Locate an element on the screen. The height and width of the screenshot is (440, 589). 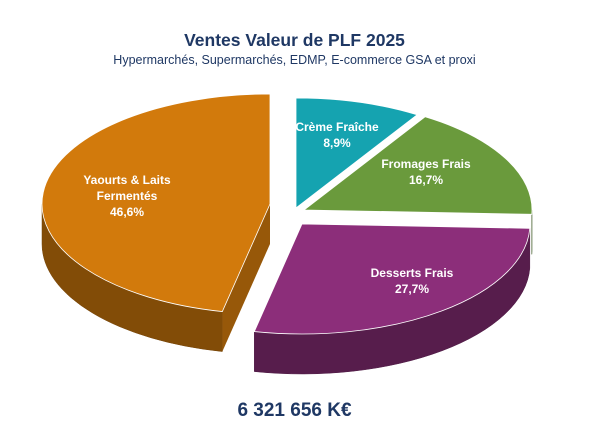
slice-label-1: Fromages Frais 16,7% is located at coordinates (426, 172).